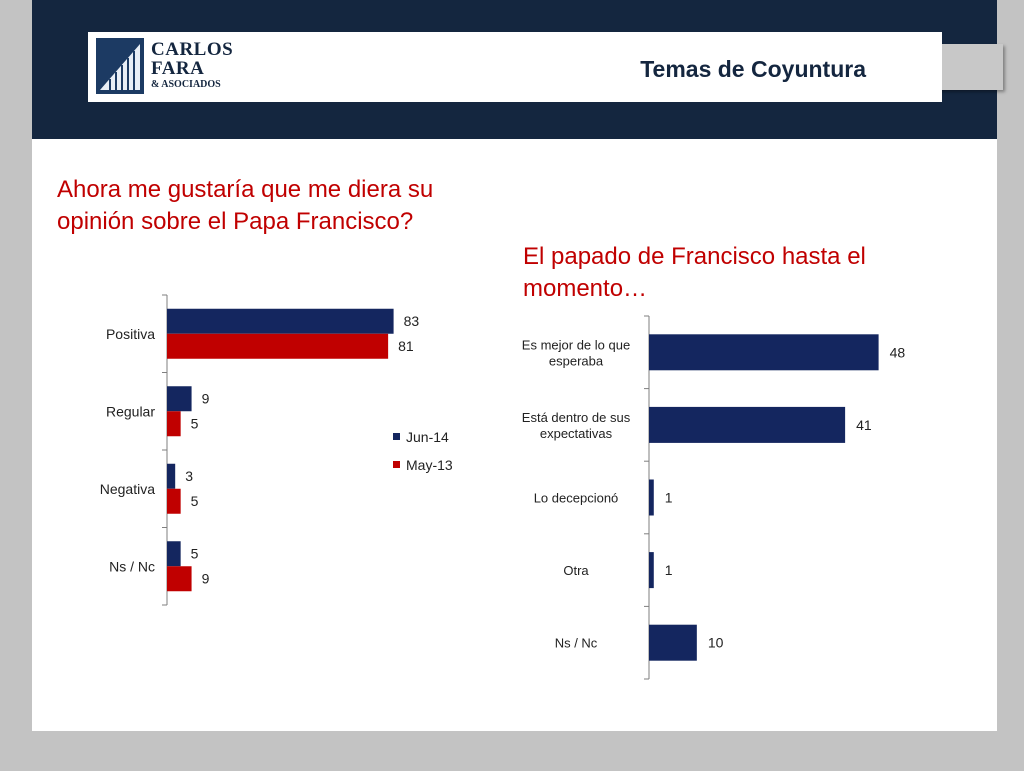 The width and height of the screenshot is (1024, 771). Describe the element at coordinates (576, 425) in the screenshot. I see `category-label: Está dentro de sus expectativas` at that location.